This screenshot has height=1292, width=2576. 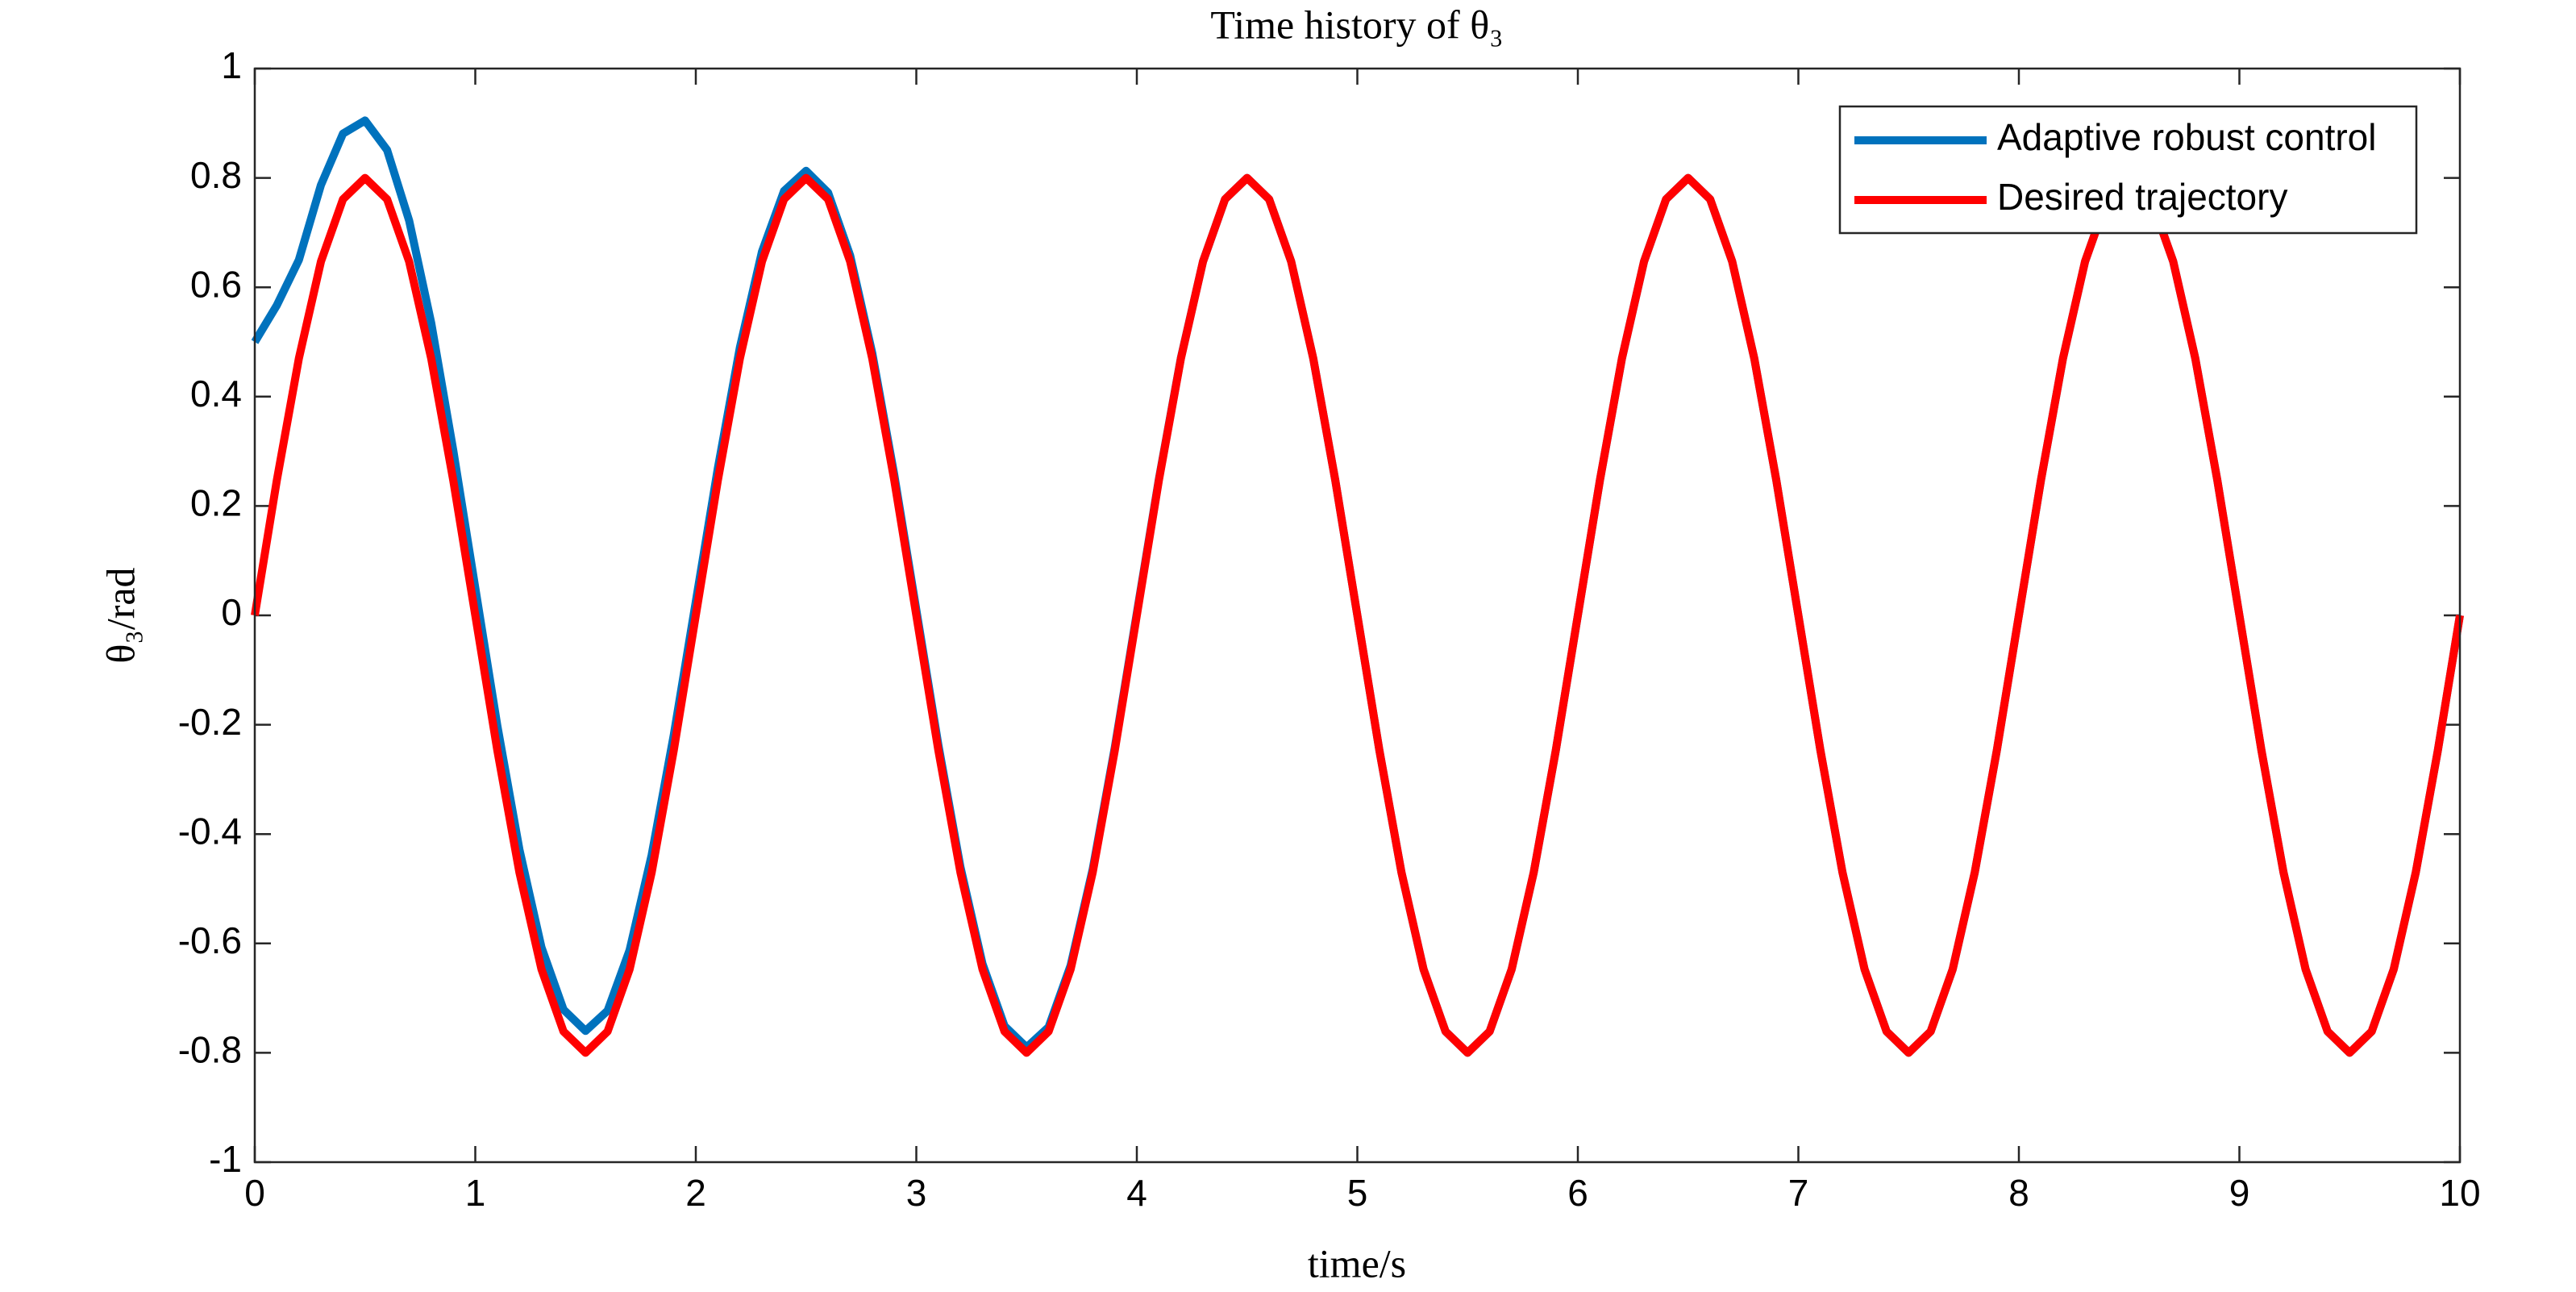 What do you see at coordinates (210, 831) in the screenshot?
I see `y-tick-label: -0.4` at bounding box center [210, 831].